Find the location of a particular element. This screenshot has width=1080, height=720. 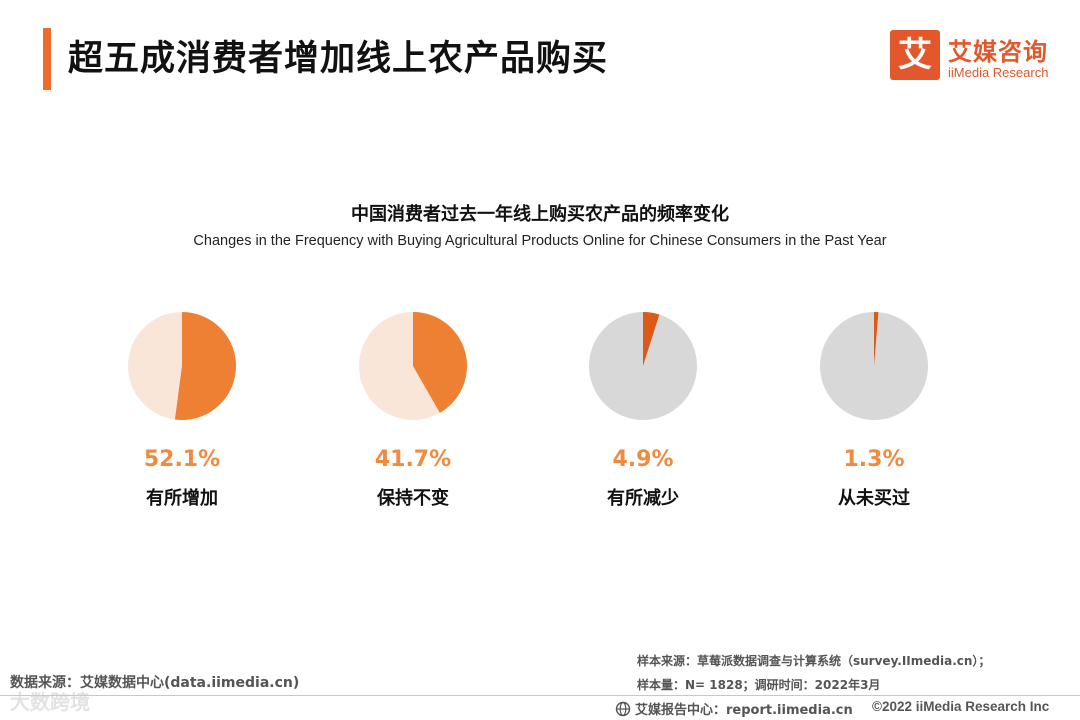

logo-en-text: iiMedia Research is located at coordinates (998, 72).